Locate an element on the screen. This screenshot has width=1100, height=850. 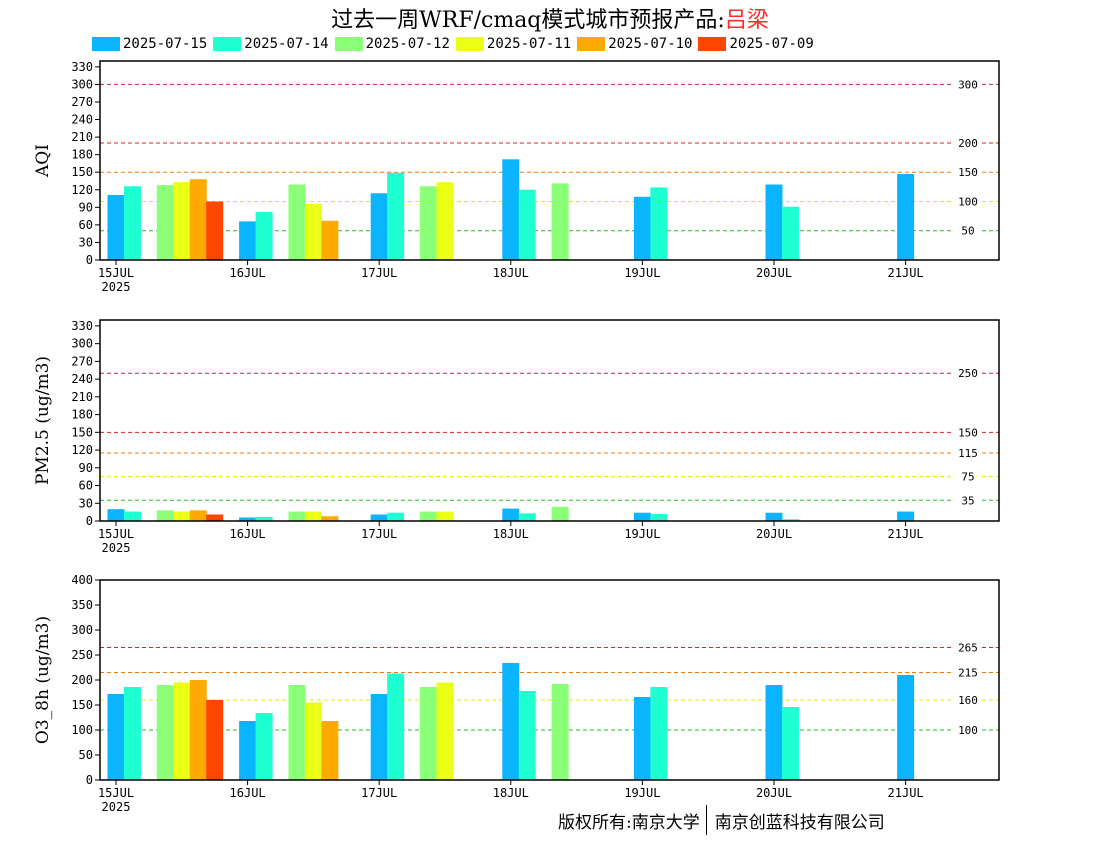
y-tick-label: 240 is located at coordinates (82, 379).